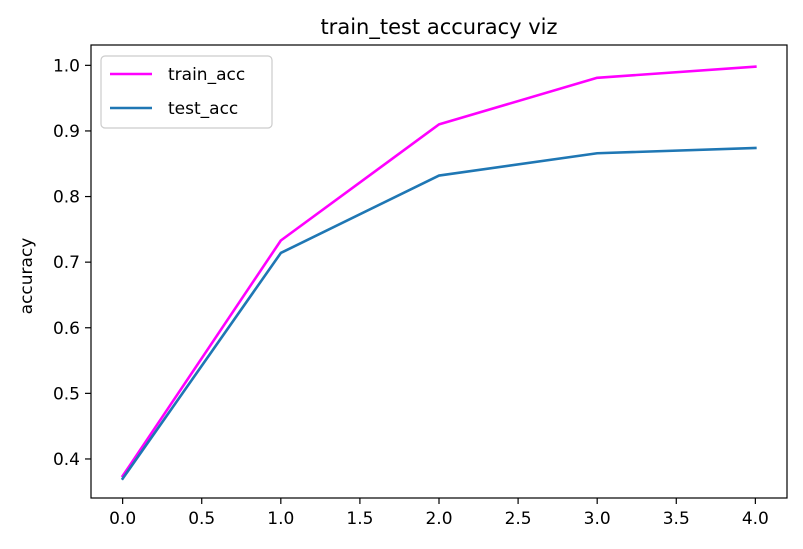  What do you see at coordinates (359, 519) in the screenshot?
I see `x-tick-label: 1.5` at bounding box center [359, 519].